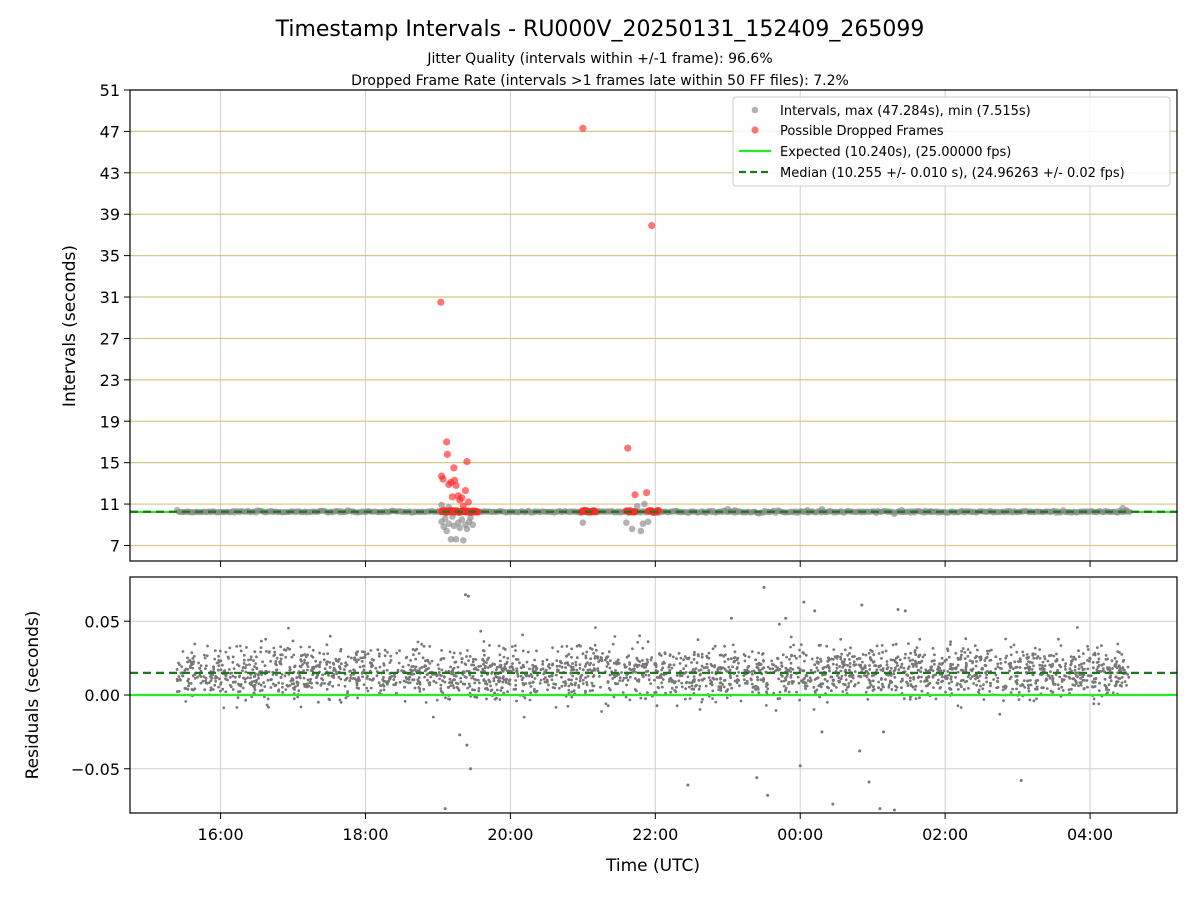 The height and width of the screenshot is (900, 1200). I want to click on dropped-frame-point, so click(647, 493).